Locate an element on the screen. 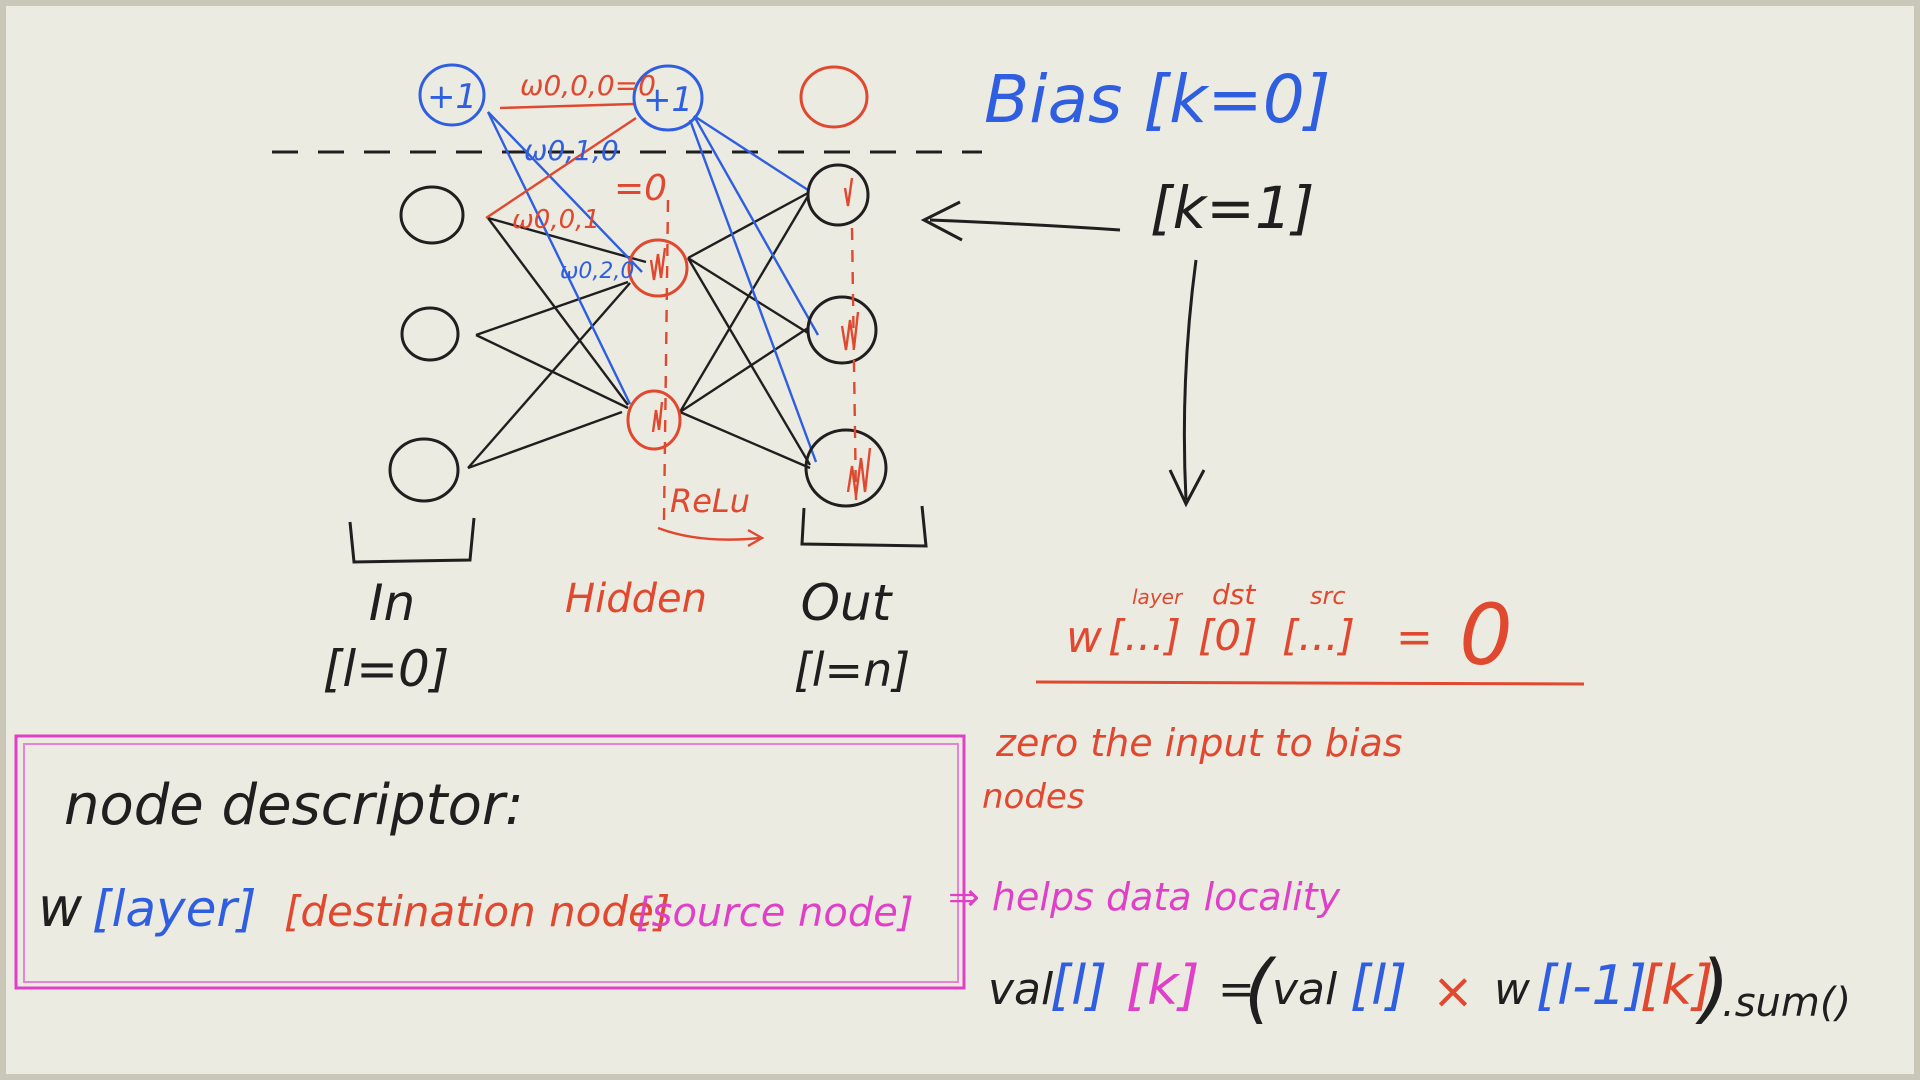  relu-arrow is located at coordinates (709, 533).